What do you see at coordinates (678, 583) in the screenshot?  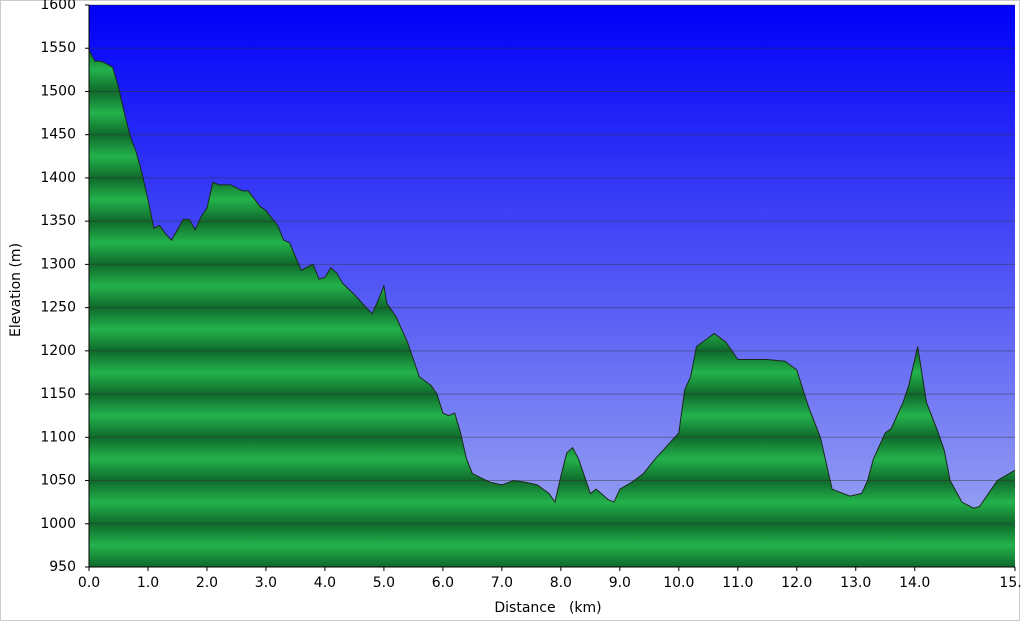 I see `x-tick-label: 10.0` at bounding box center [678, 583].